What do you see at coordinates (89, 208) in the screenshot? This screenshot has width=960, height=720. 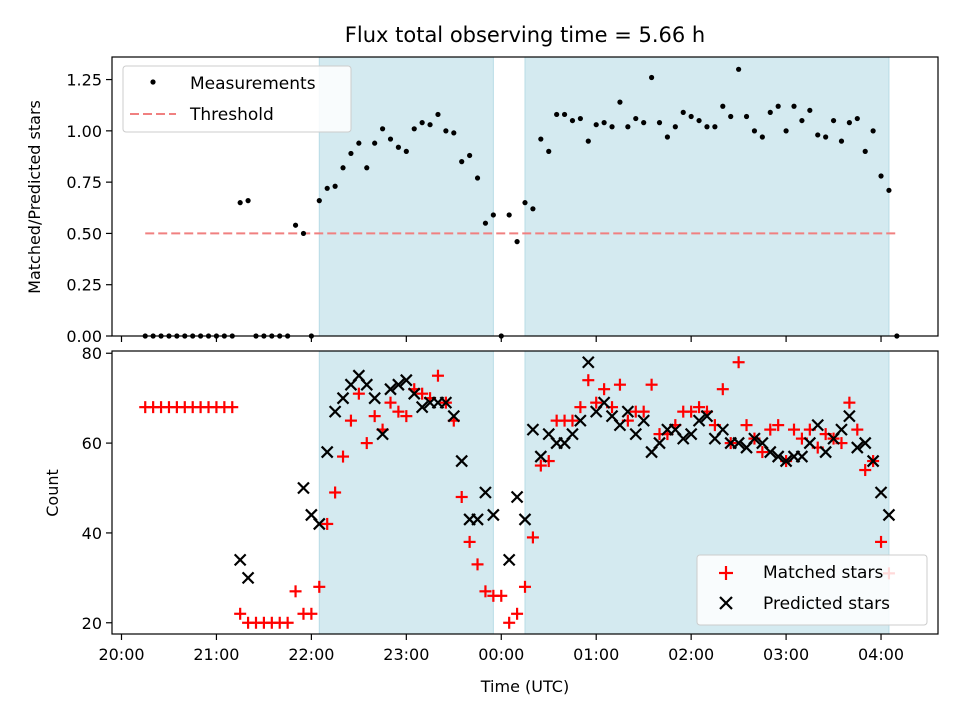 I see `top-y-ticks: 0.00 0.25 0.50 0.75 1.00 1.25` at bounding box center [89, 208].